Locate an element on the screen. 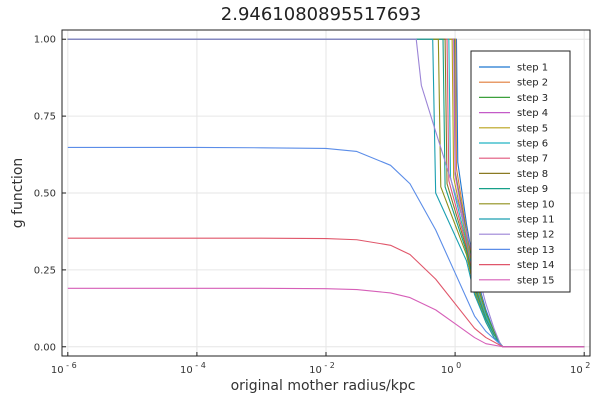  y-tick-label: 0.00 is located at coordinates (45, 347).